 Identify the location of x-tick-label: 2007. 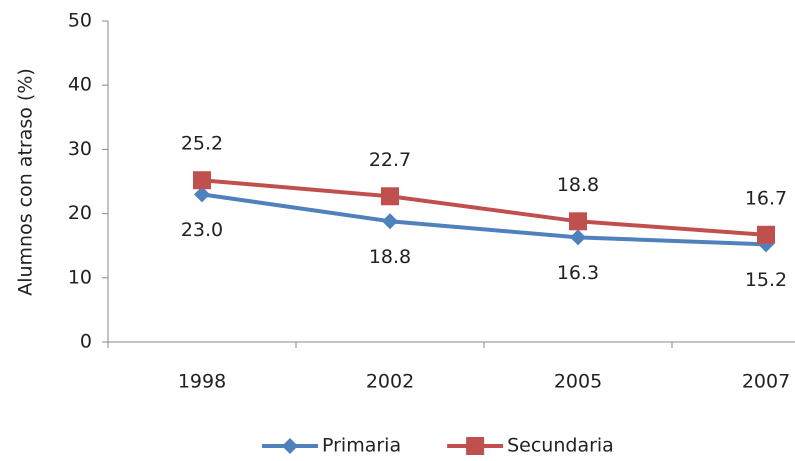
(766, 382).